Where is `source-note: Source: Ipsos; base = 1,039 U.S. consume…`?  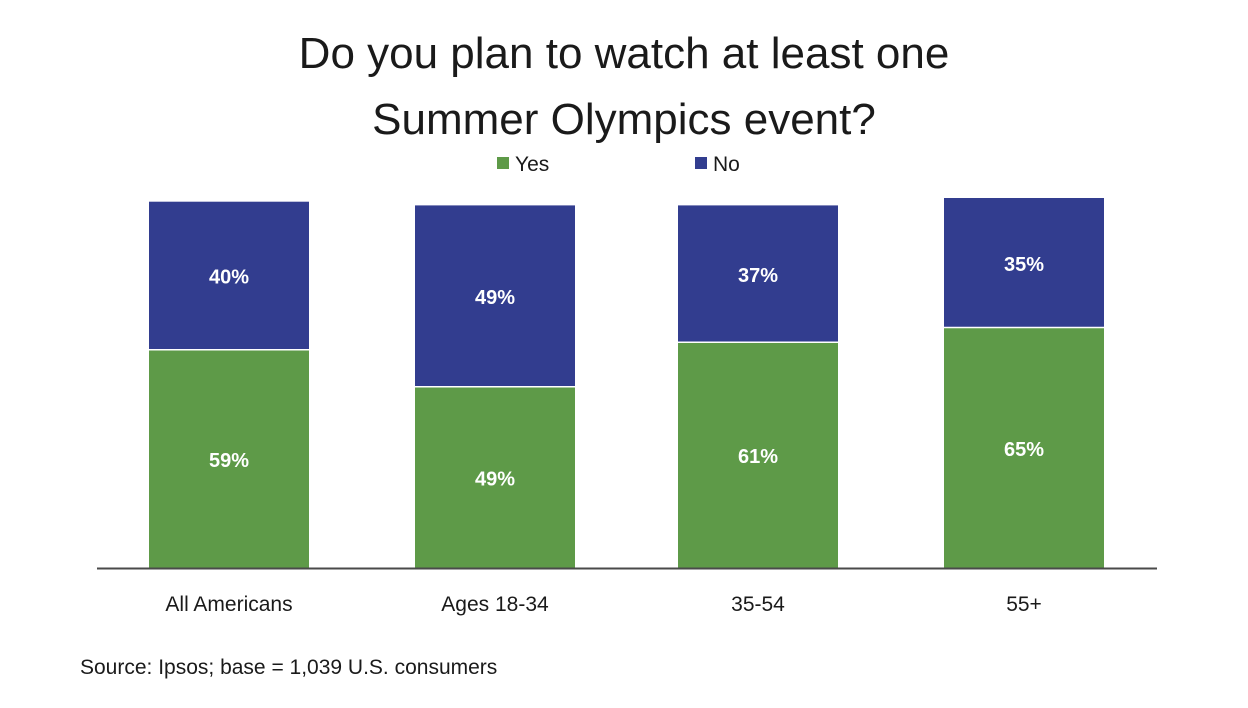 source-note: Source: Ipsos; base = 1,039 U.S. consume… is located at coordinates (289, 667).